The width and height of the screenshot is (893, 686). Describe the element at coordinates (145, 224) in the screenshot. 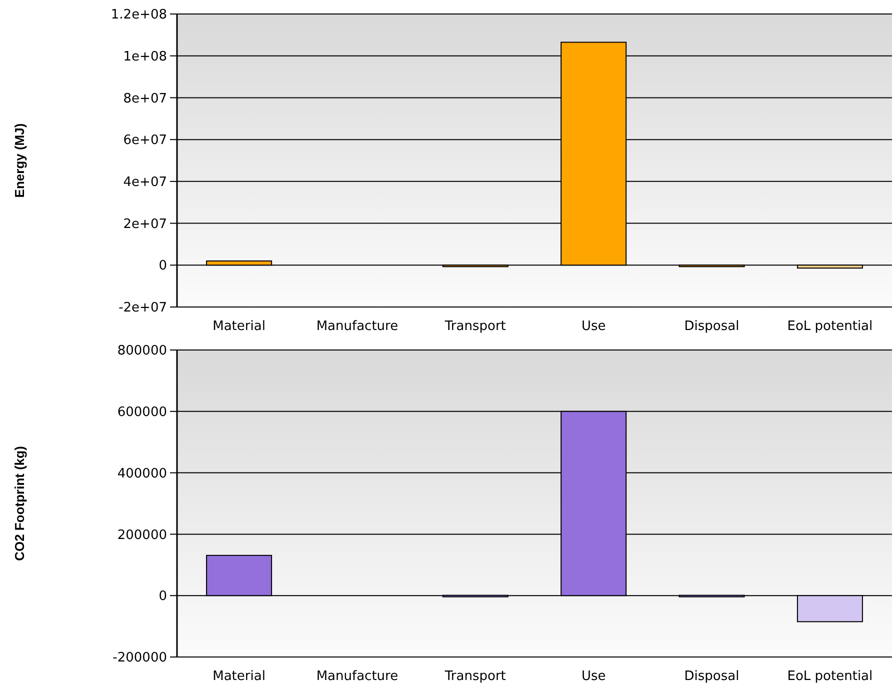

I see `y-tick-label: 2e+07` at that location.